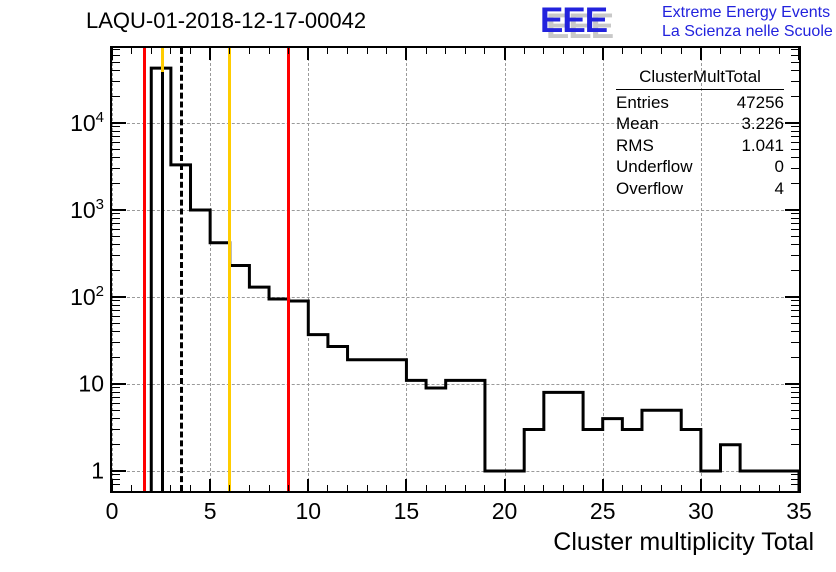 Image resolution: width=836 pixels, height=572 pixels. What do you see at coordinates (87, 296) in the screenshot?
I see `y-tick-label: 102` at bounding box center [87, 296].